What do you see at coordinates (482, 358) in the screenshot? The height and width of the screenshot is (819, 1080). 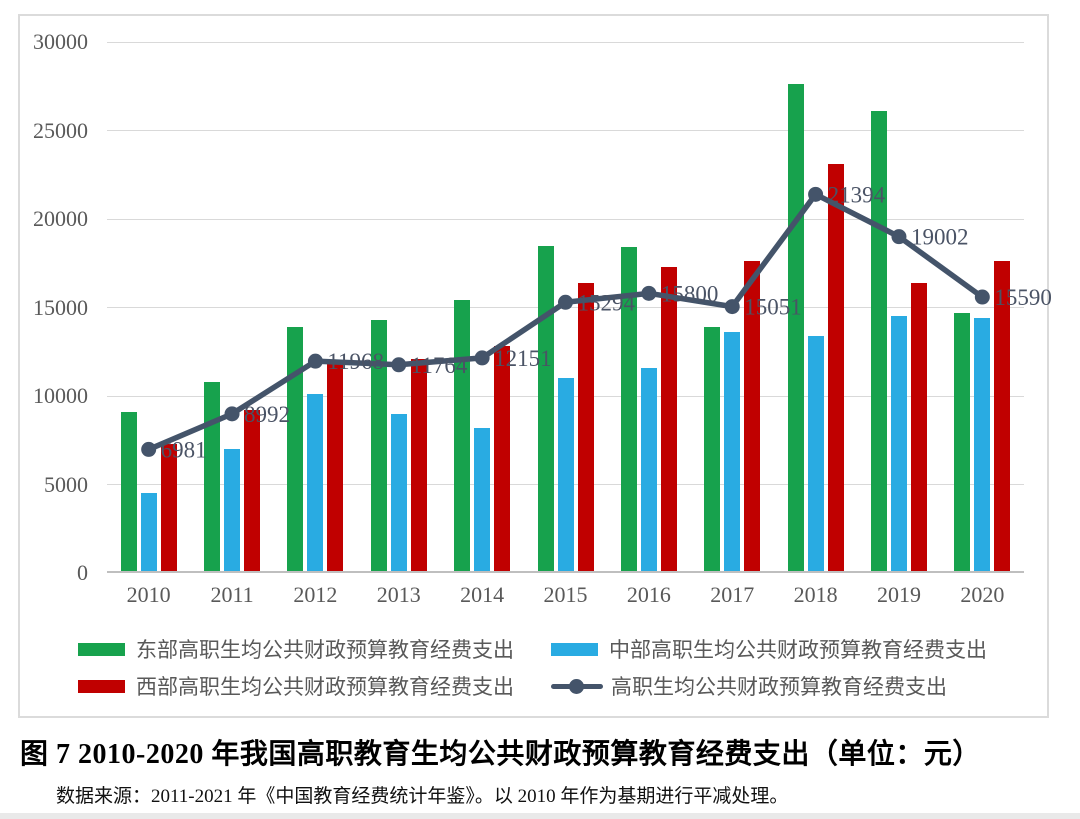 I see `line-marker-2014` at bounding box center [482, 358].